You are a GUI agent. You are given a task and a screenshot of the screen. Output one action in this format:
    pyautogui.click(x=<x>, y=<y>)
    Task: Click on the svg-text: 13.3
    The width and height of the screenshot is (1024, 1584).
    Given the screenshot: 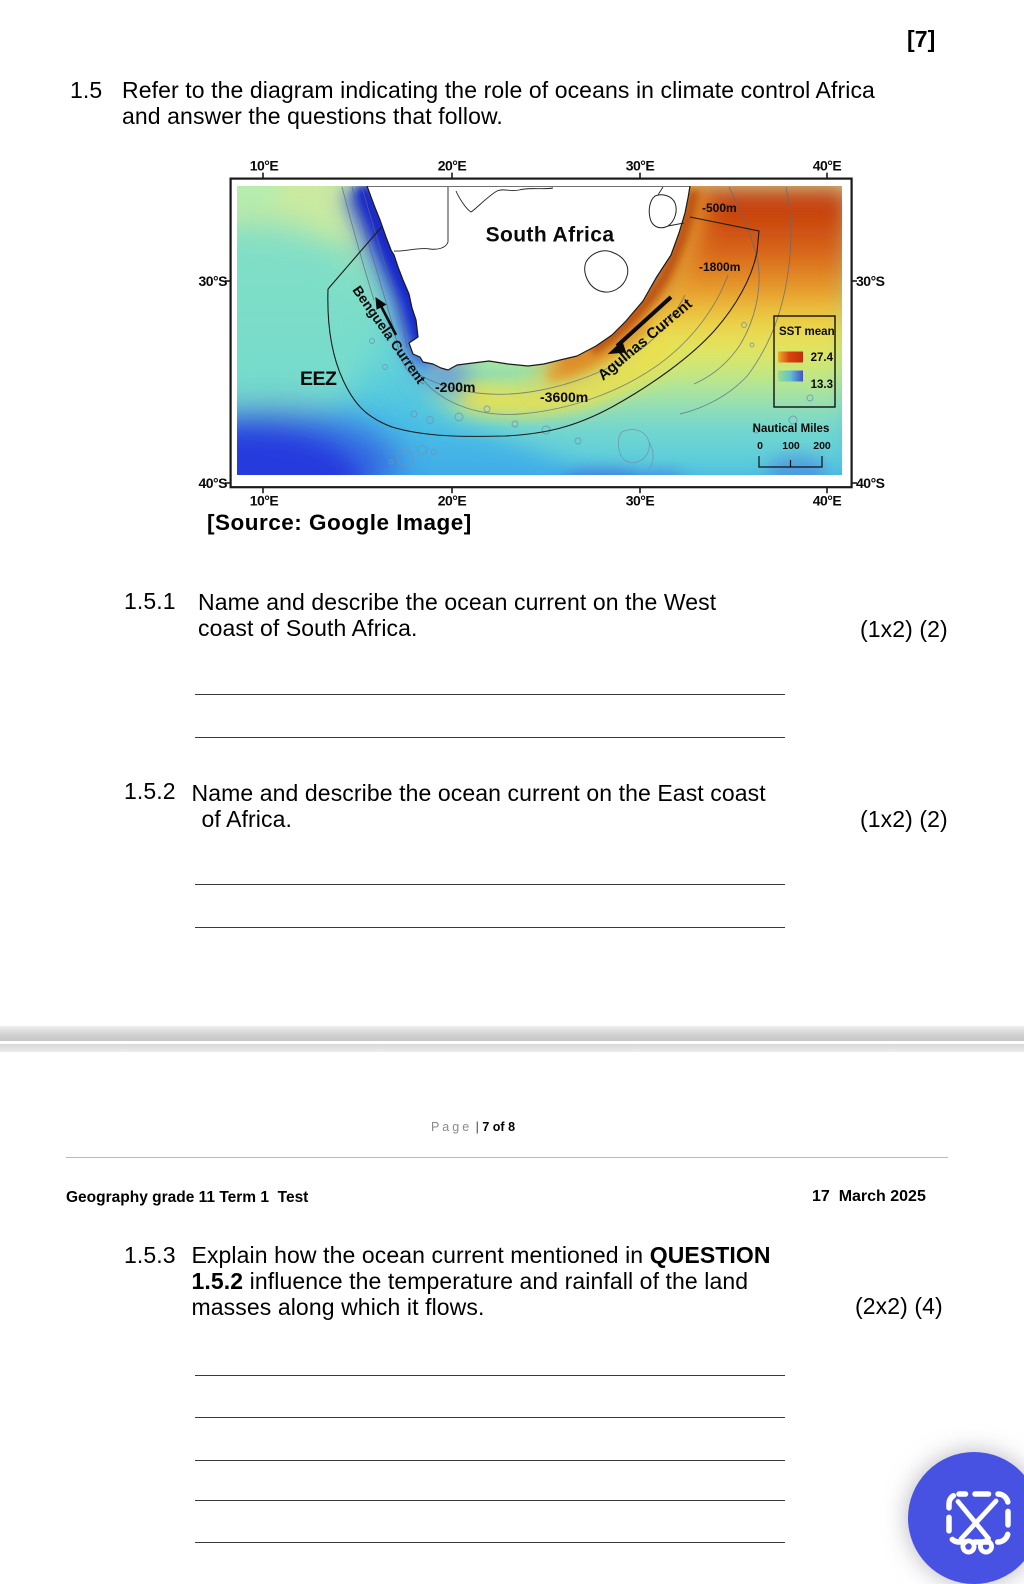 What is the action you would take?
    pyautogui.click(x=822, y=385)
    